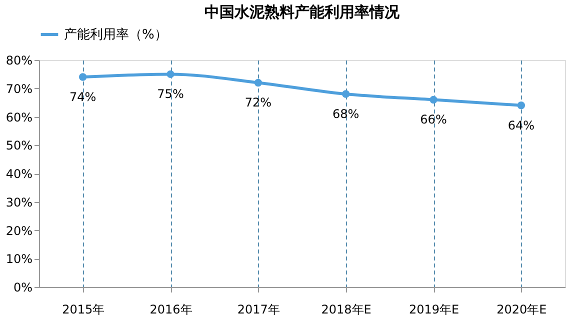 The width and height of the screenshot is (576, 327). I want to click on data-label: 72%, so click(258, 103).